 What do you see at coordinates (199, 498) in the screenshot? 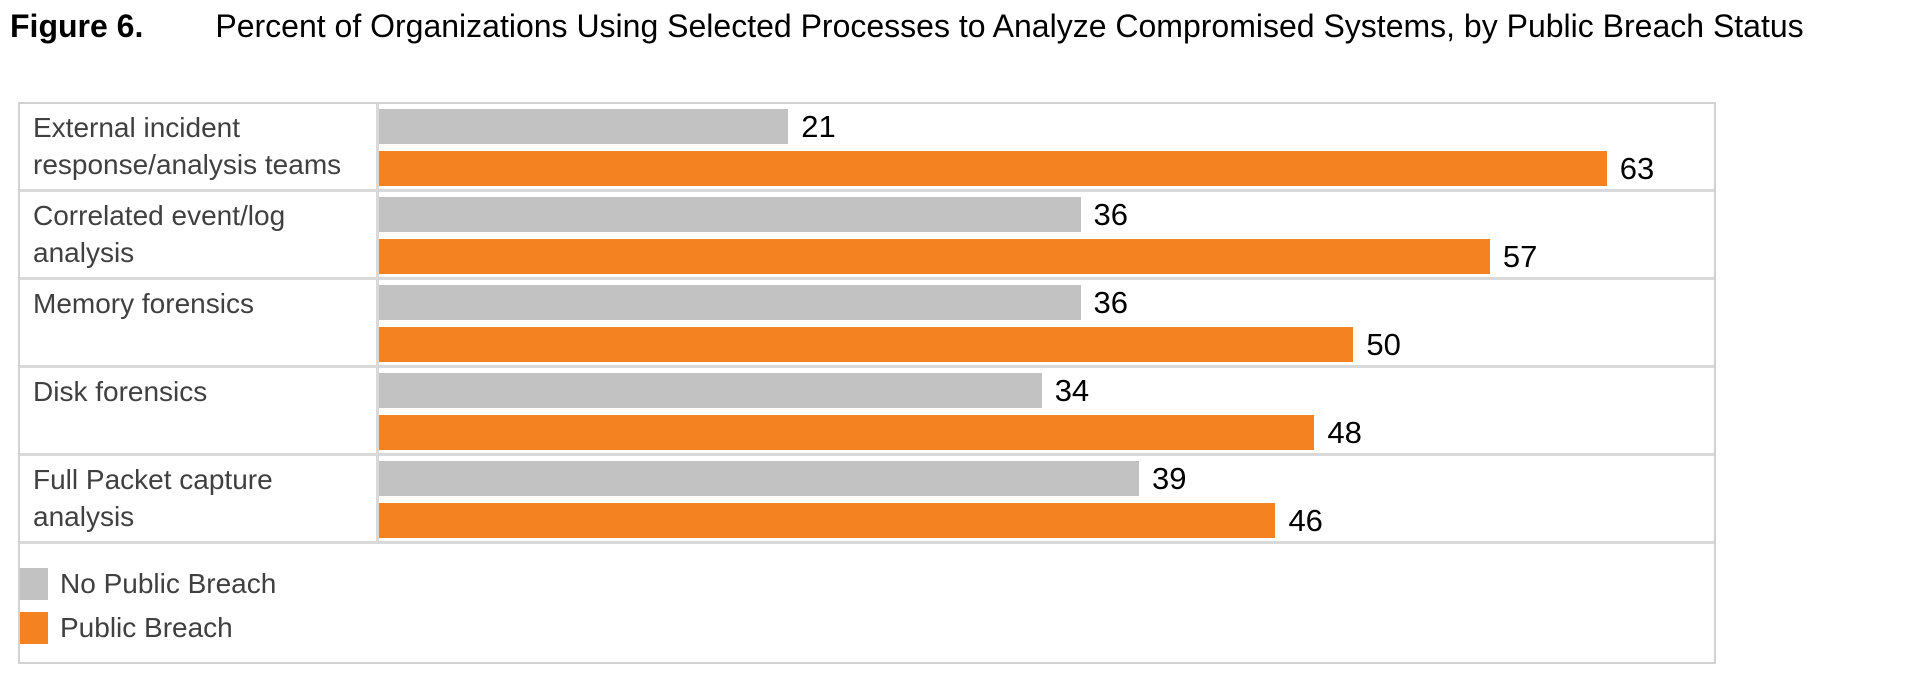
I see `category-label: Full Packet capture analysis` at bounding box center [199, 498].